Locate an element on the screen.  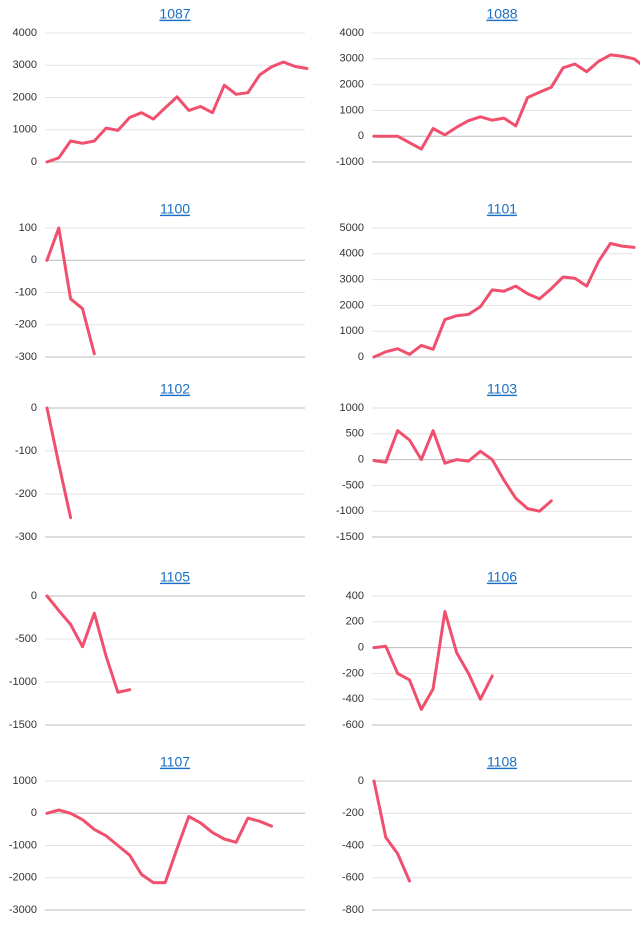
chart-title: 1100 is located at coordinates (175, 209).